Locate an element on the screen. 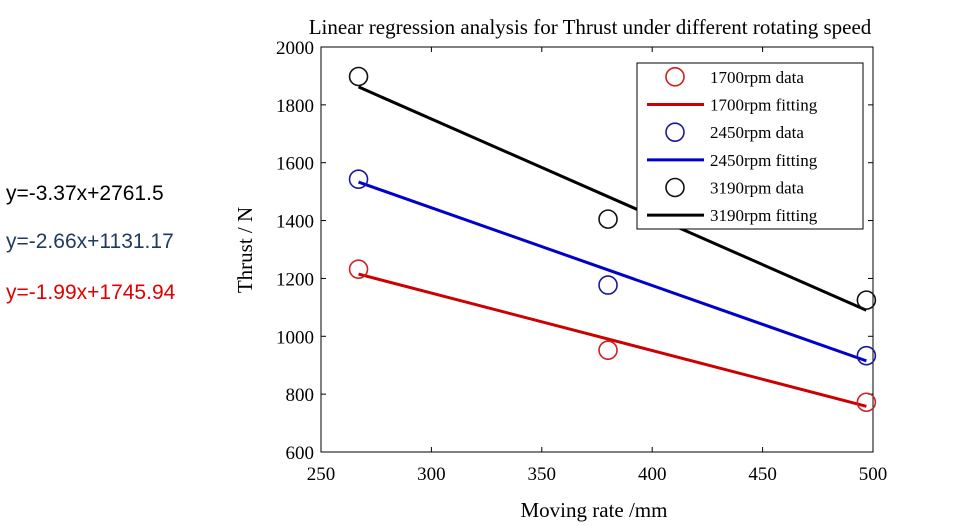 This screenshot has height=526, width=953. x-axis-label: Moving rate /mm is located at coordinates (594, 510).